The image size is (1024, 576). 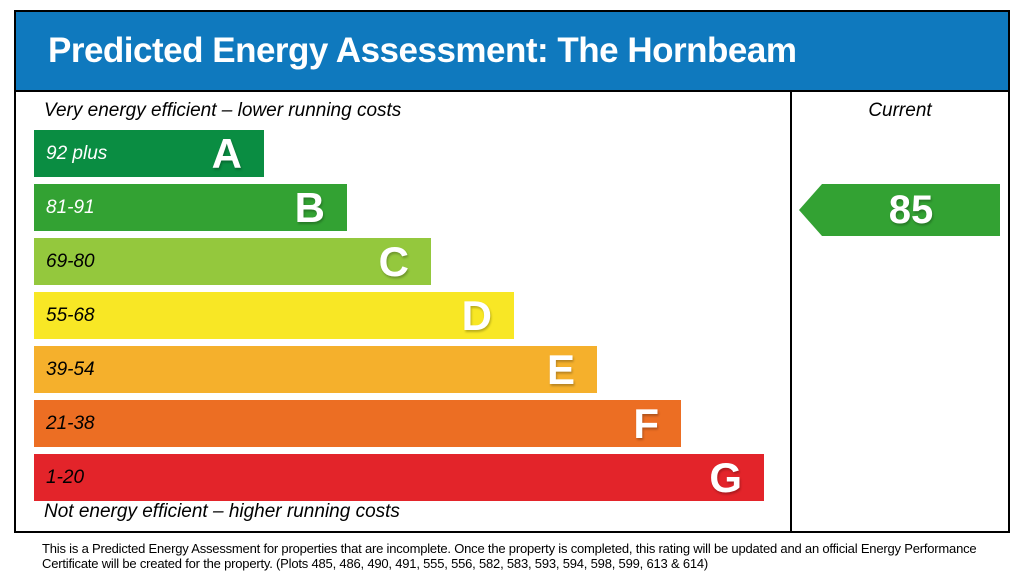 I want to click on band-range-label: 81-91, so click(x=70, y=207).